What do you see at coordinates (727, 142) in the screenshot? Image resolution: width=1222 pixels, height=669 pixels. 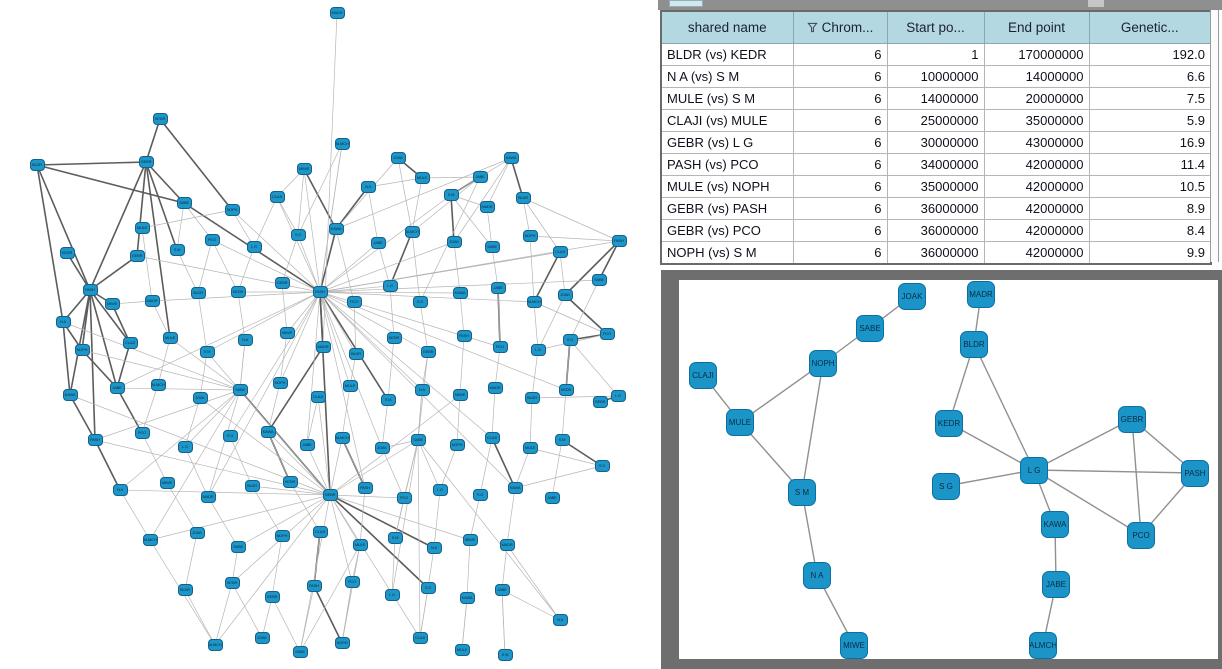 I see `table-cell: GEBR (vs) L G` at bounding box center [727, 142].